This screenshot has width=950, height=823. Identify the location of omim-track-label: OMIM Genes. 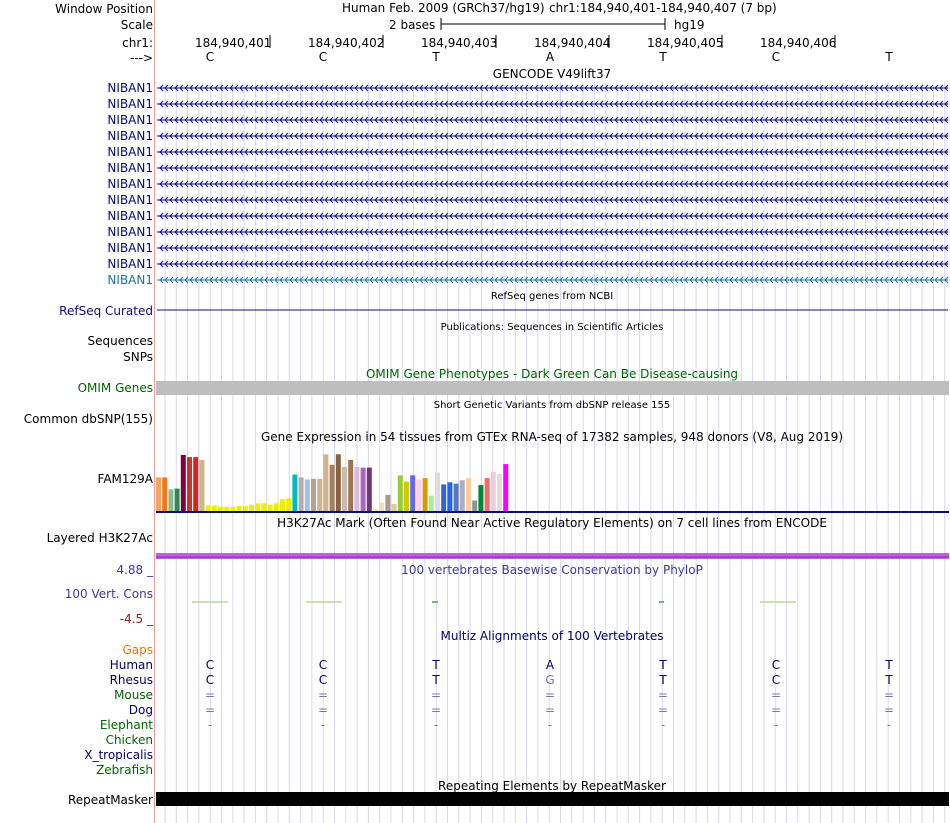
(115, 388).